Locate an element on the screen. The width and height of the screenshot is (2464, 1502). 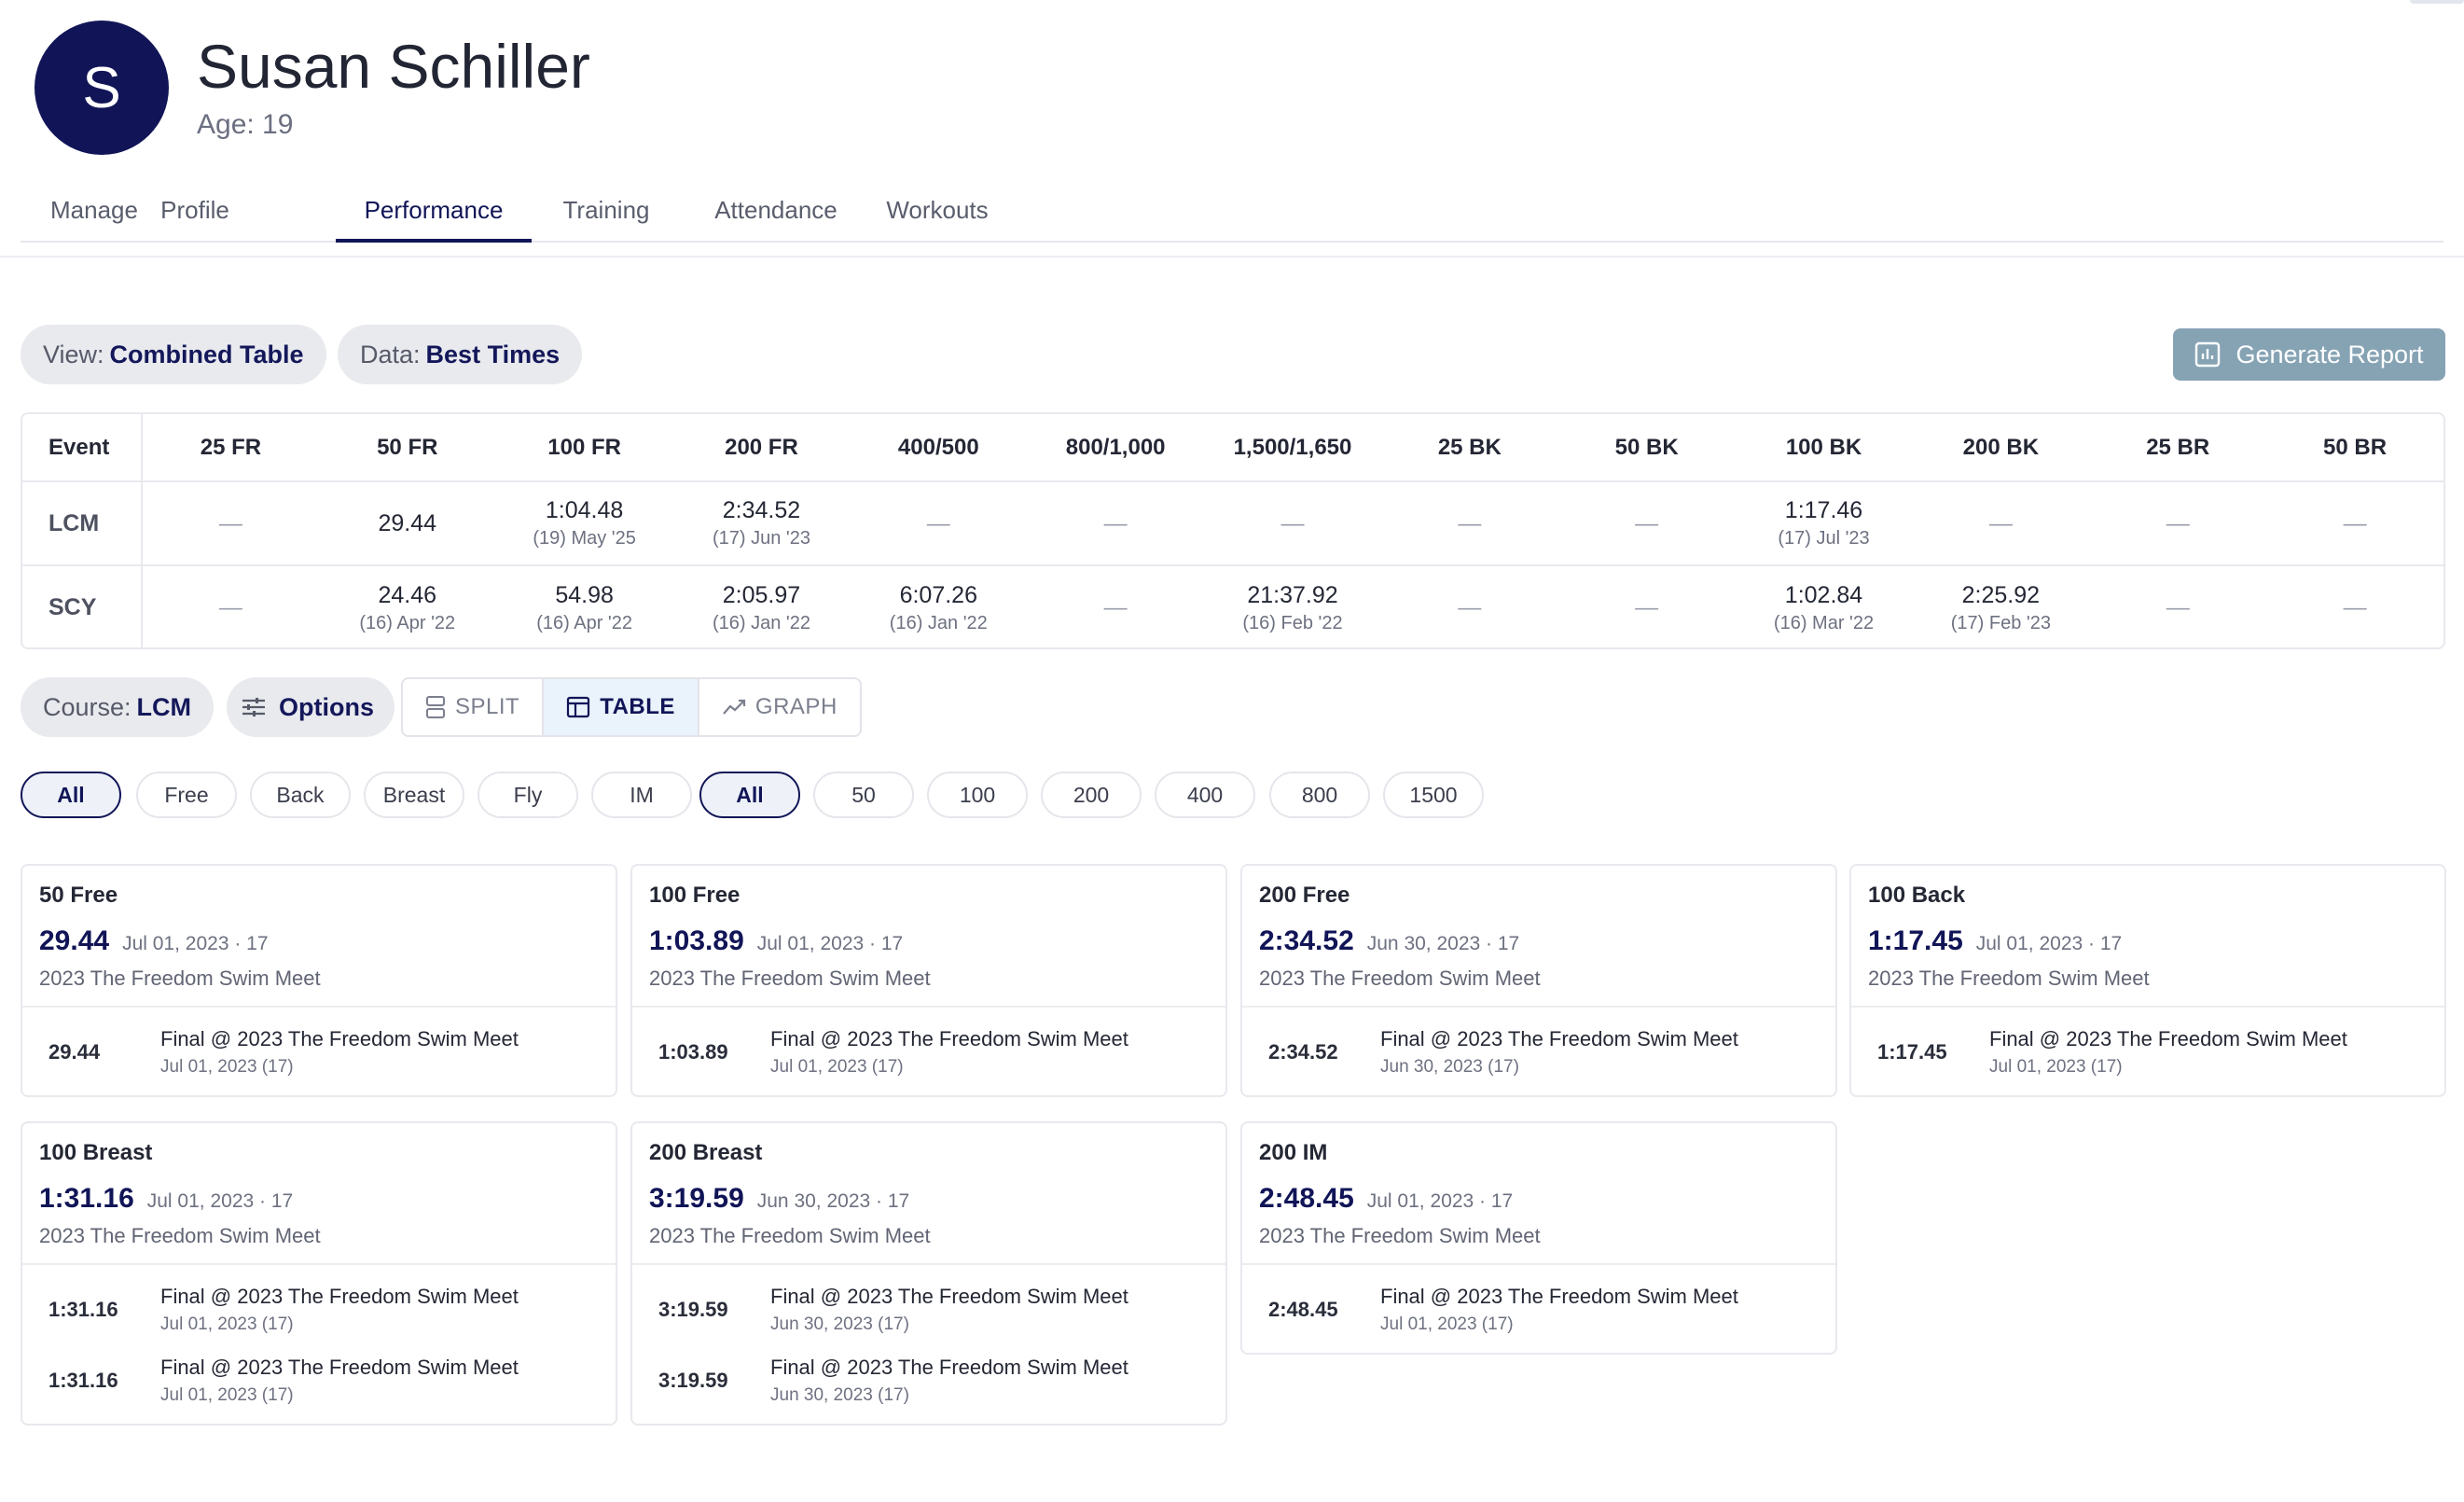
best-time-cell: 6:07.26 (16) Jan '22 is located at coordinates (939, 606).